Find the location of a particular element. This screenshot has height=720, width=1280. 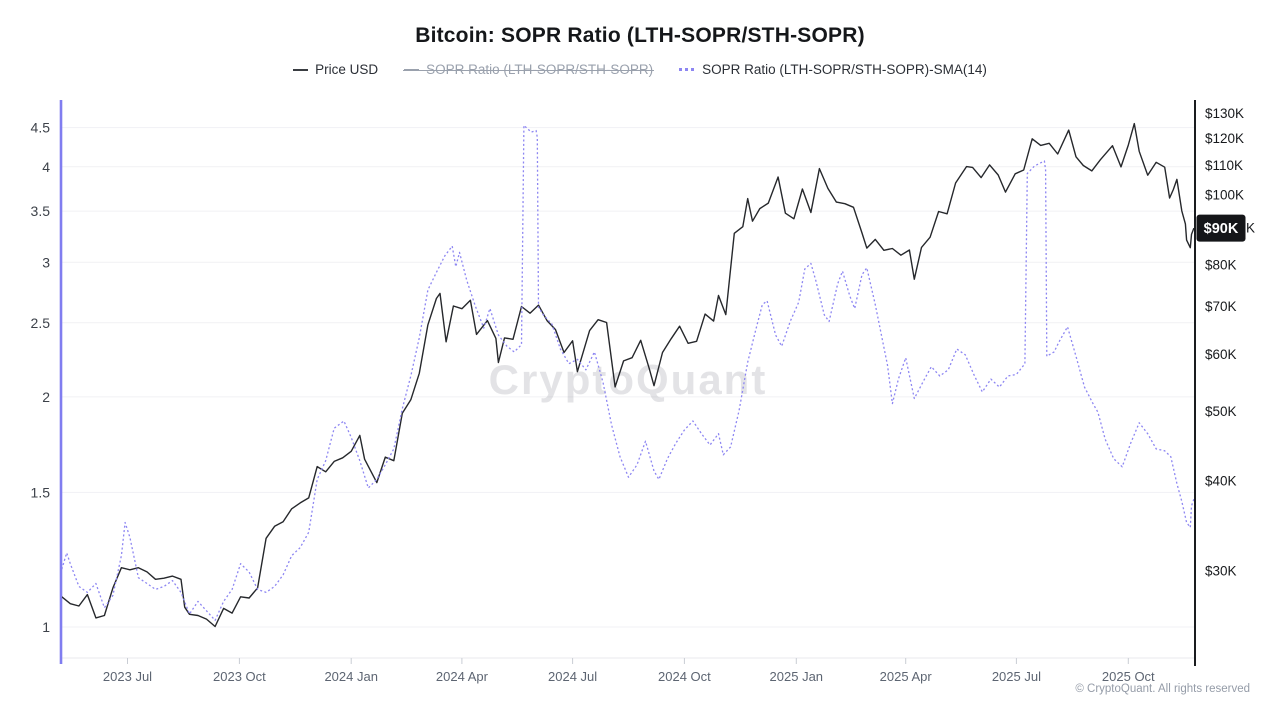

legend-item-sopr-ratio-sma: SOPR Ratio (LTH-SOPR/STH-SOPR)-SMA(14) is located at coordinates (833, 69).